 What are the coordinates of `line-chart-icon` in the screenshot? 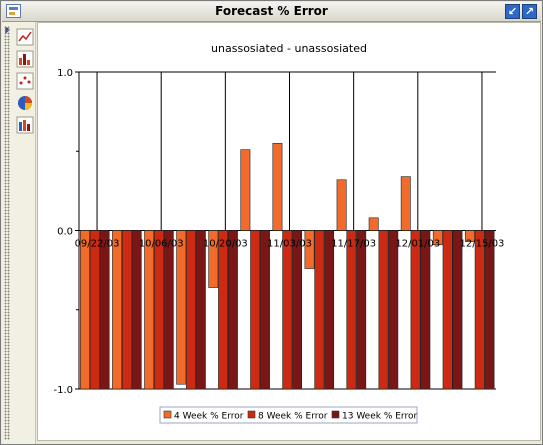 It's located at (25, 37).